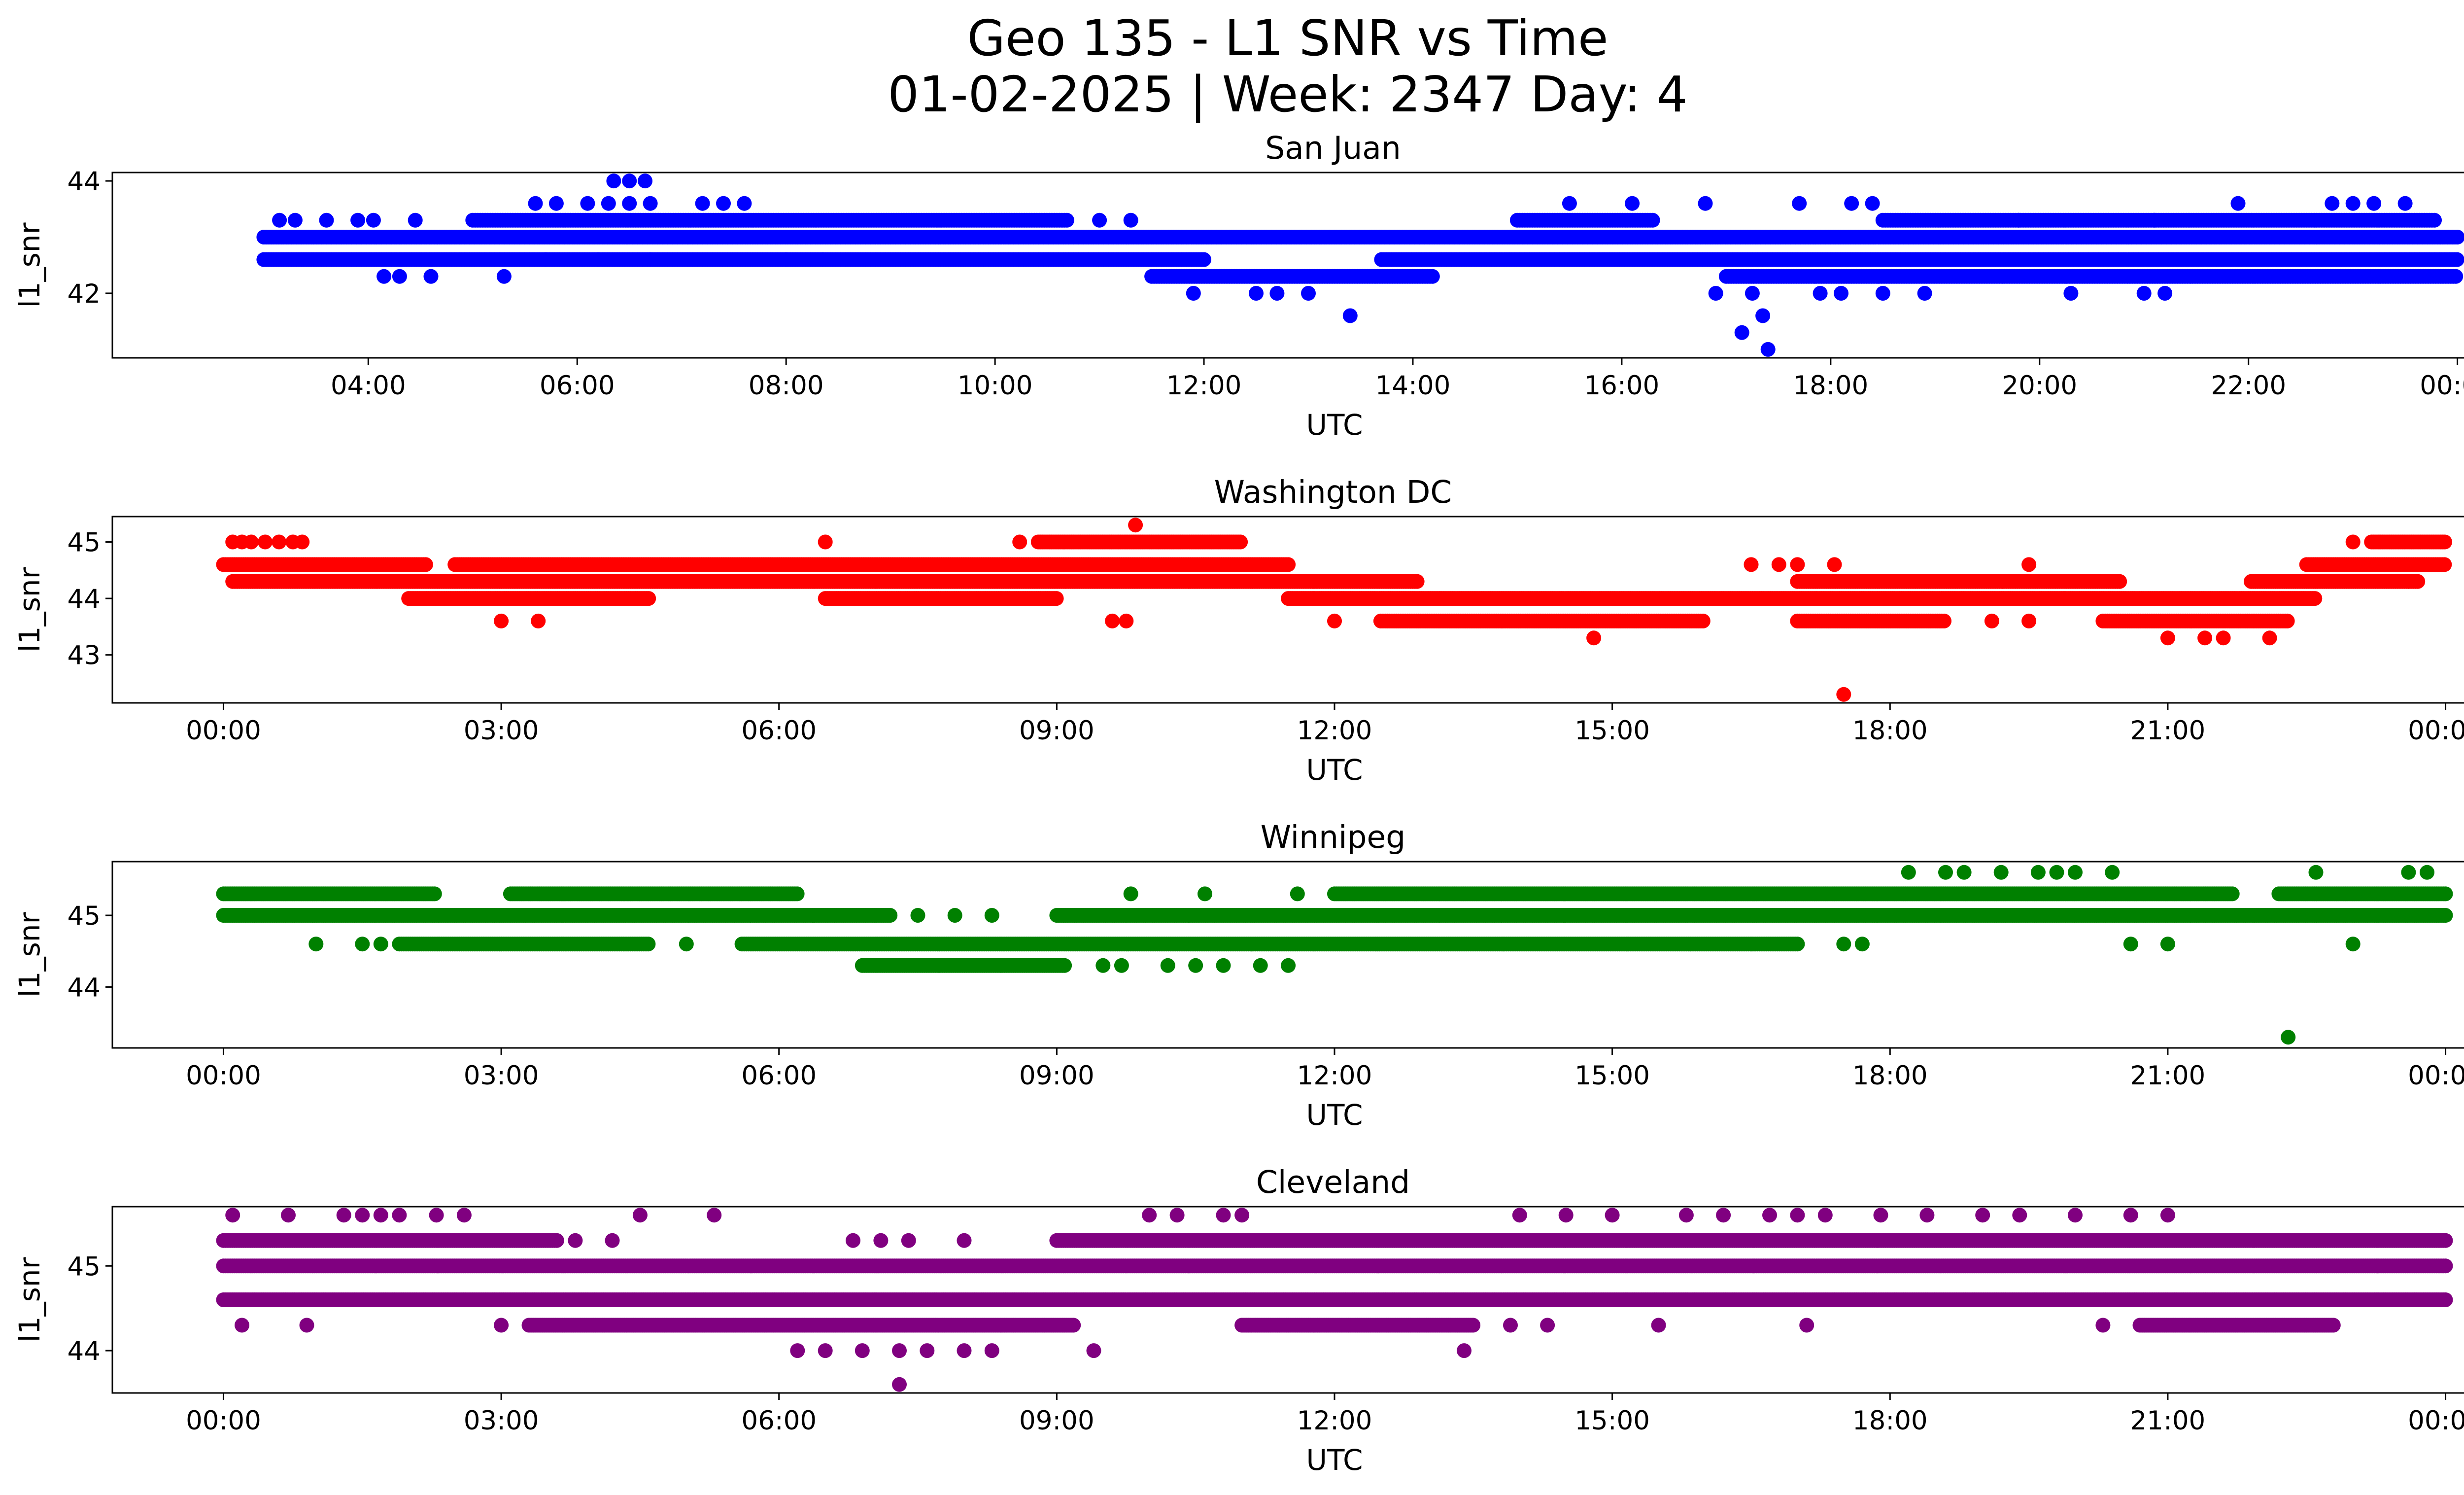  I want to click on x-tick-label: 22:00, so click(2248, 386).